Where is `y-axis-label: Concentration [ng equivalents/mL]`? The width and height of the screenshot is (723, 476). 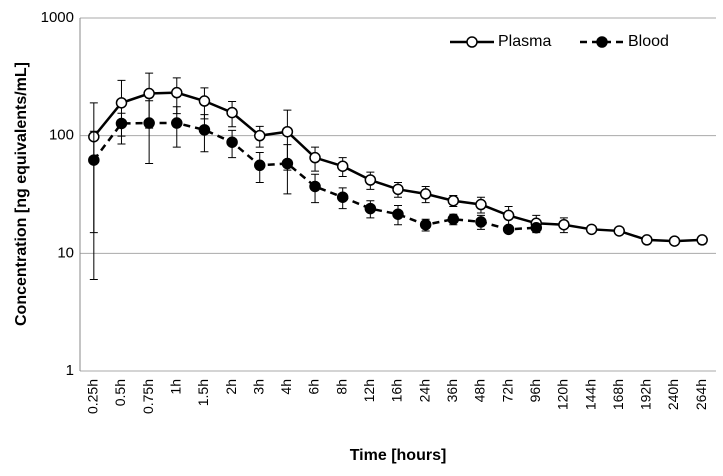
y-axis-label: Concentration [ng equivalents/mL] is located at coordinates (21, 194).